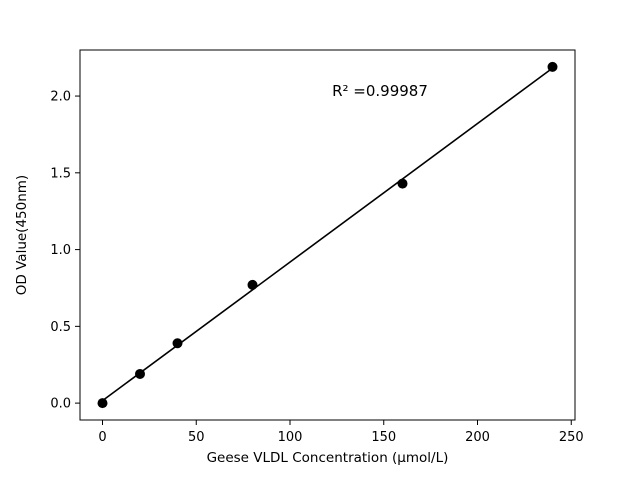  Describe the element at coordinates (383, 437) in the screenshot. I see `x-tick-label: 150` at that location.